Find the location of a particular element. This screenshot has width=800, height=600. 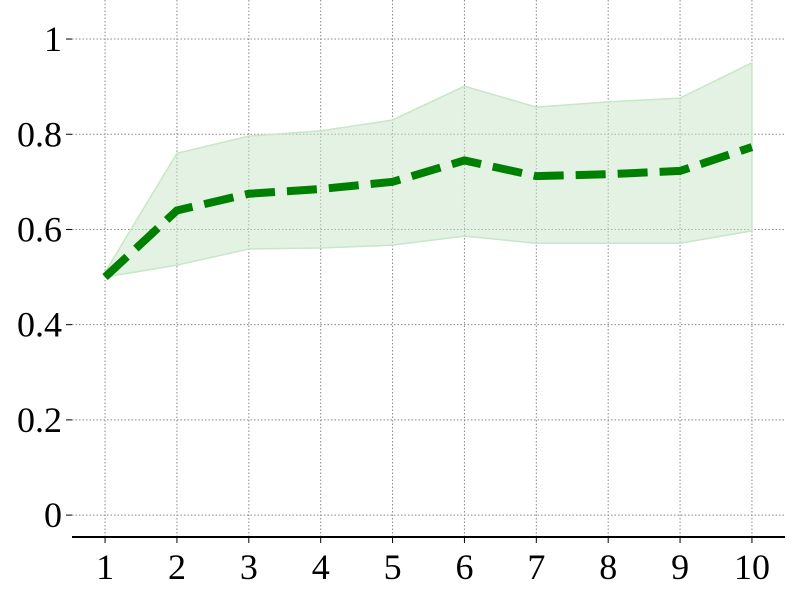

x-tick-label: 4 is located at coordinates (321, 567).